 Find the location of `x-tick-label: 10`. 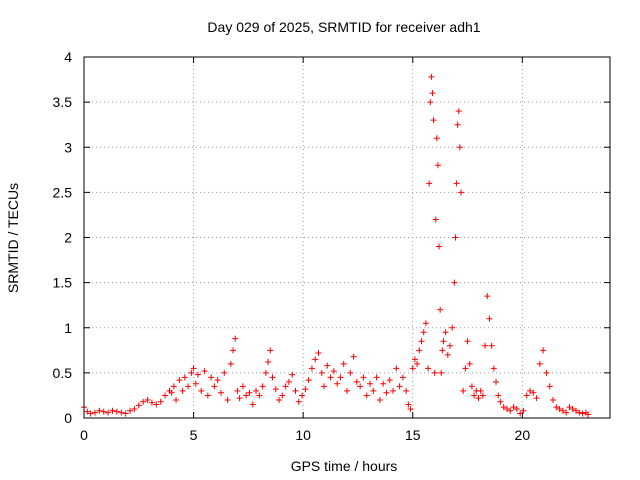

x-tick-label: 10 is located at coordinates (303, 435).